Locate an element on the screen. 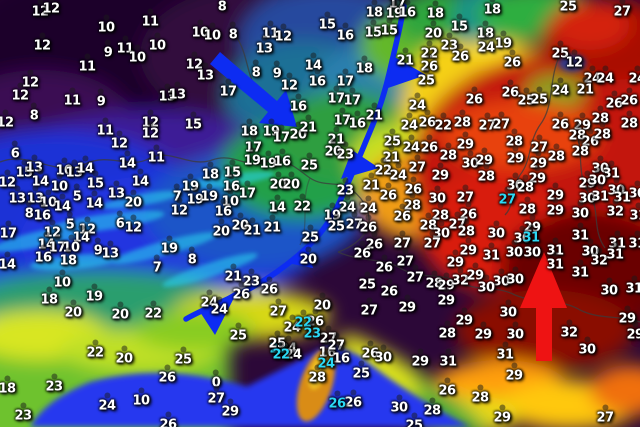  temp-label: 0 is located at coordinates (216, 380).